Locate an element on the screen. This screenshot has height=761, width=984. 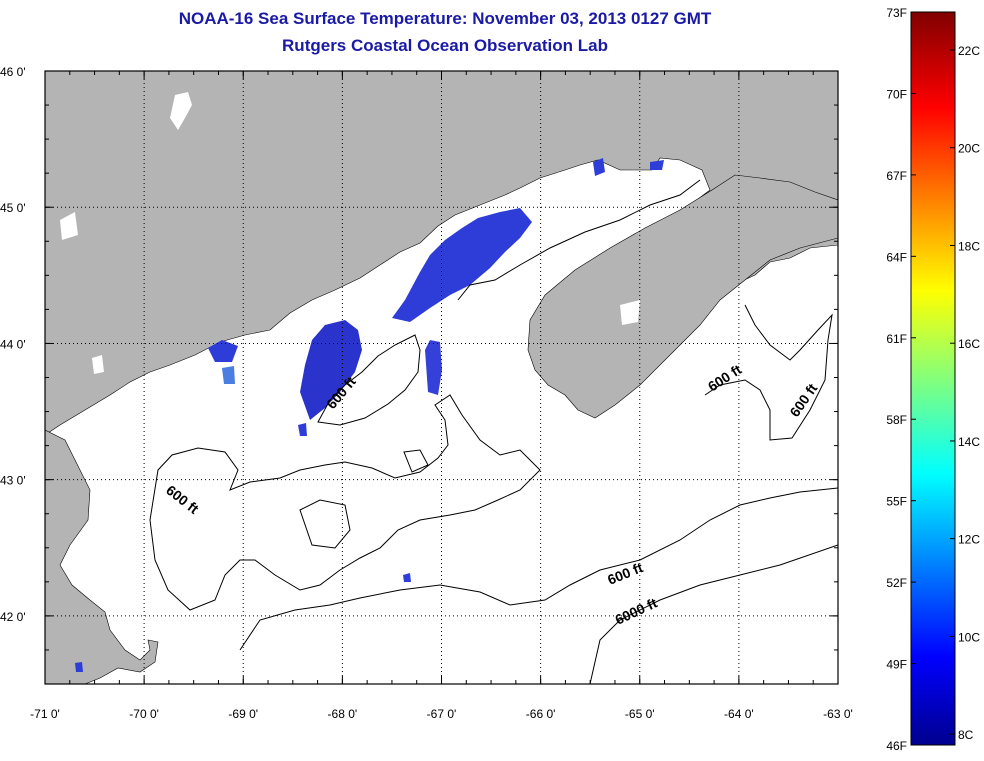
x-tick-label: -63 0' is located at coordinates (838, 714).